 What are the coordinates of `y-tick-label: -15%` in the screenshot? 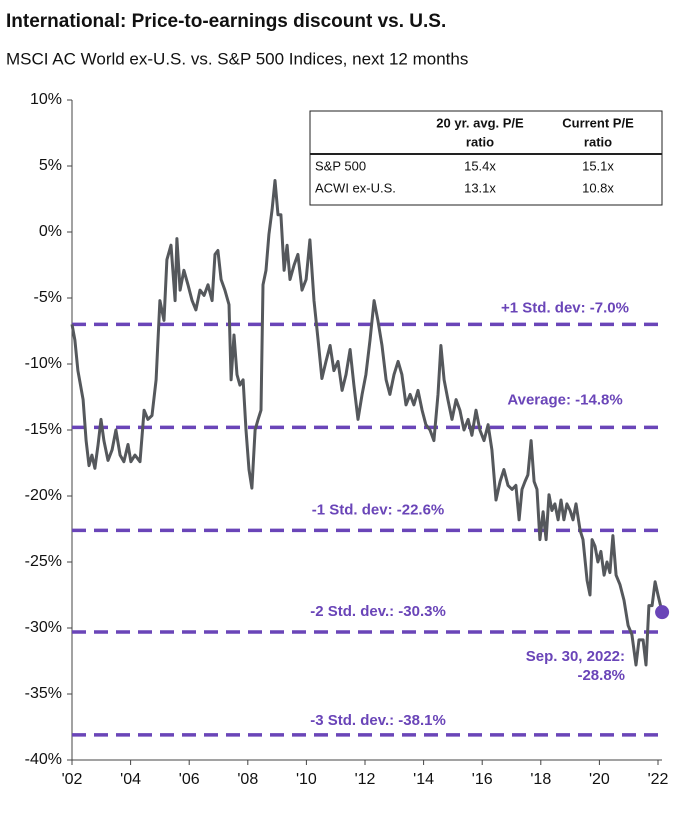 It's located at (43, 429).